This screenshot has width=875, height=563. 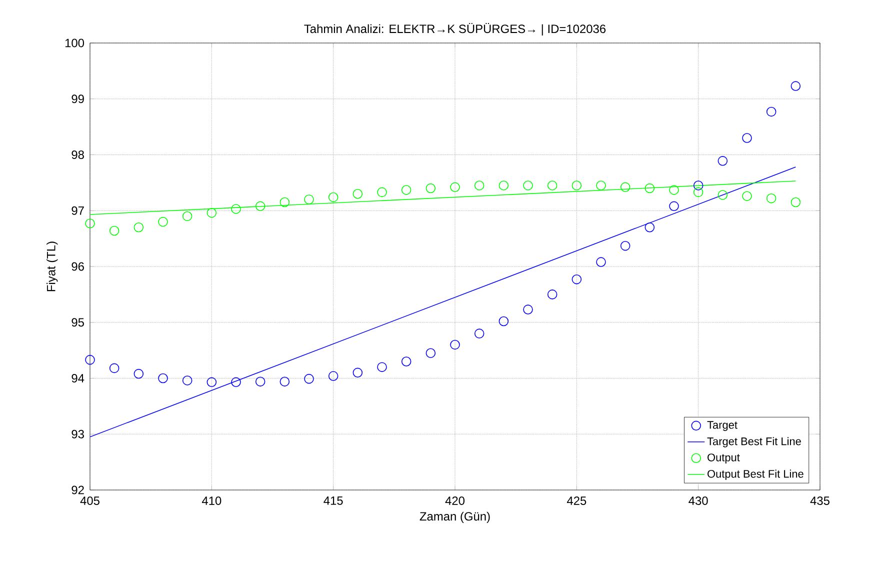 What do you see at coordinates (820, 500) in the screenshot?
I see `x-tick-label: 435` at bounding box center [820, 500].